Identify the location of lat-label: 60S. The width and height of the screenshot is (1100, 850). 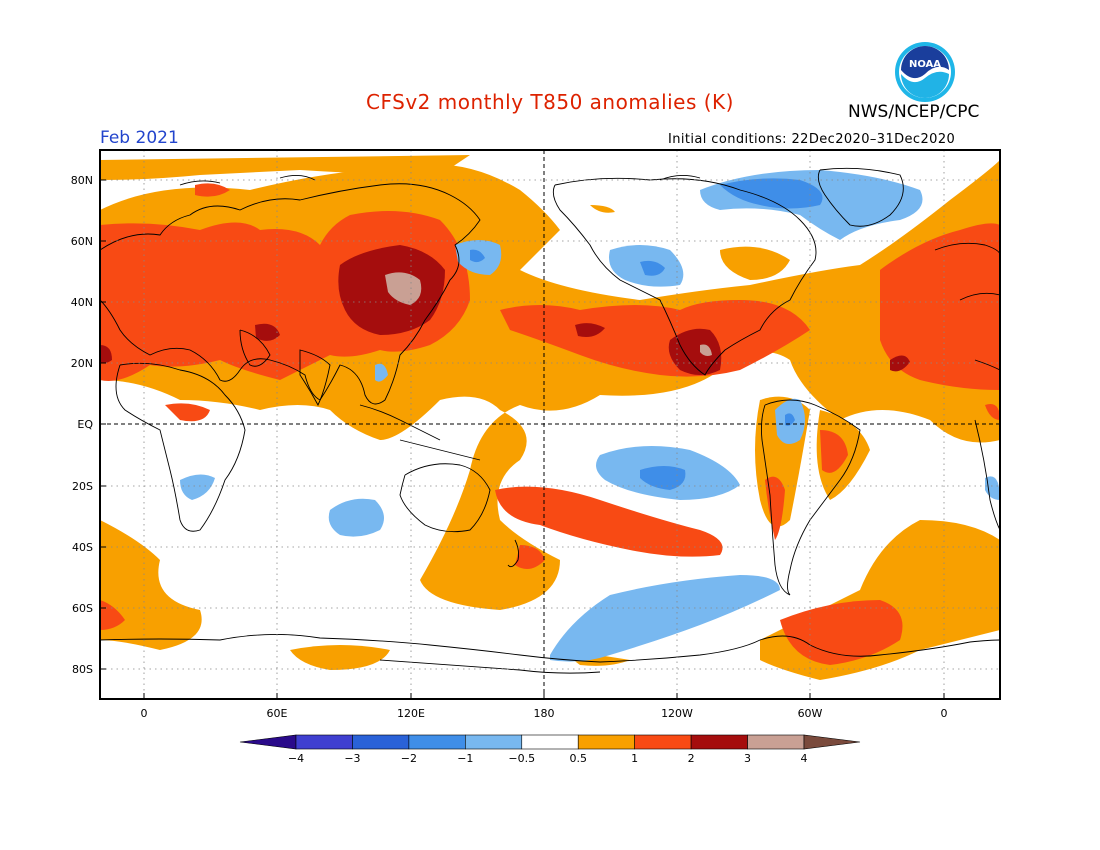
(82, 608).